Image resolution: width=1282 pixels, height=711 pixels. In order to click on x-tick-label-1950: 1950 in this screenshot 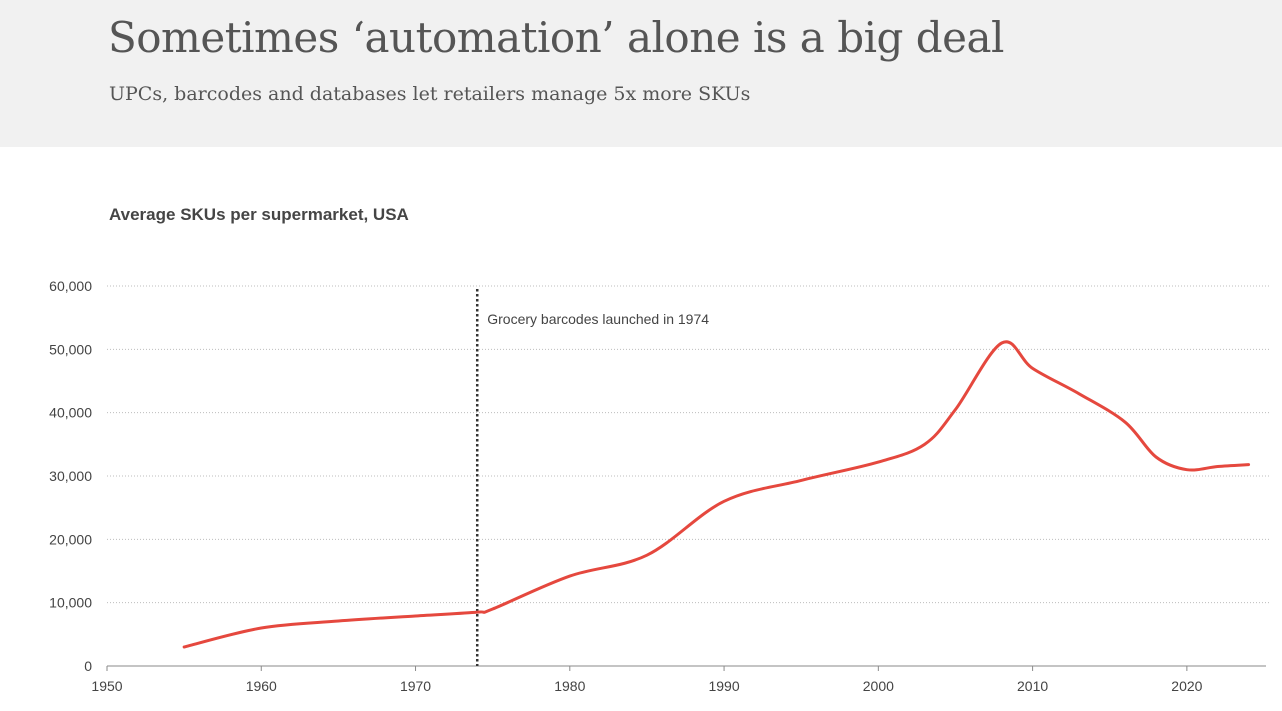, I will do `click(106, 686)`.